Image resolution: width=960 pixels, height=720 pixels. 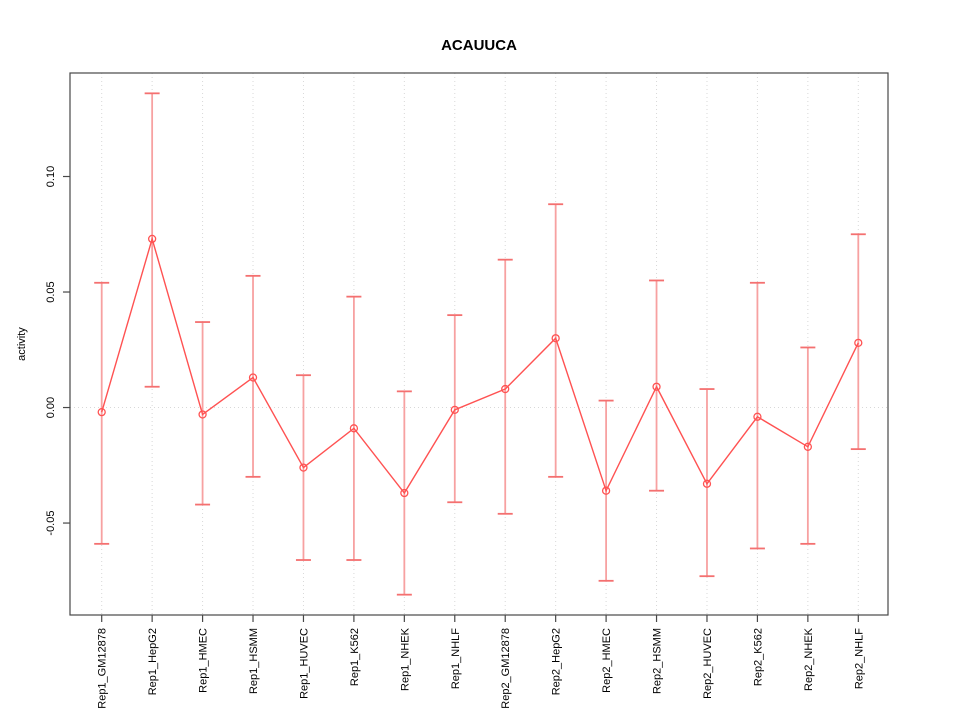 I want to click on x-tick-label: Rep2_NHEK, so click(x=809, y=659).